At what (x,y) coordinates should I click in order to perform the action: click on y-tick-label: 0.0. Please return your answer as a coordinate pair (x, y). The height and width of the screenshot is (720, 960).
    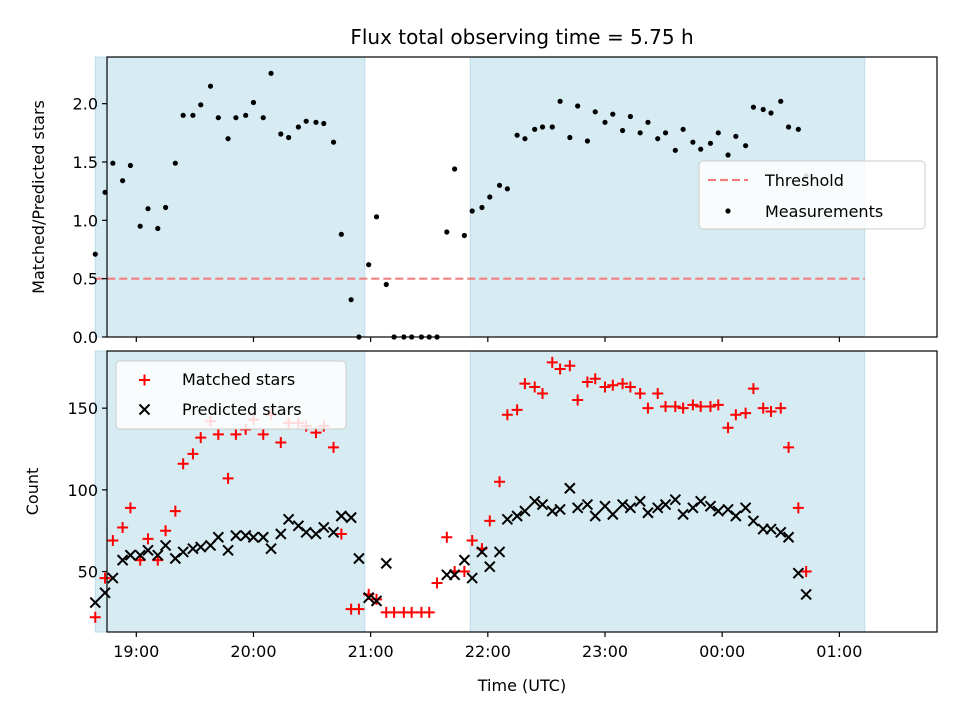
    Looking at the image, I should click on (85, 337).